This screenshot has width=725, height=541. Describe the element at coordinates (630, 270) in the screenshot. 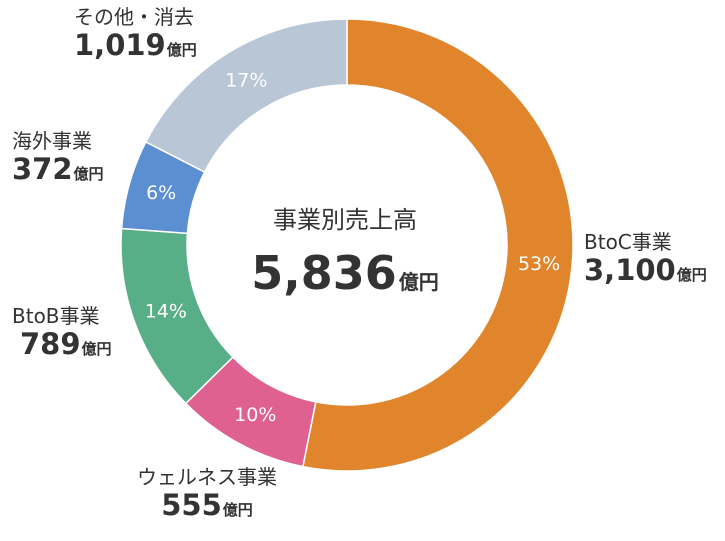

I see `segment-value: 3,100` at that location.